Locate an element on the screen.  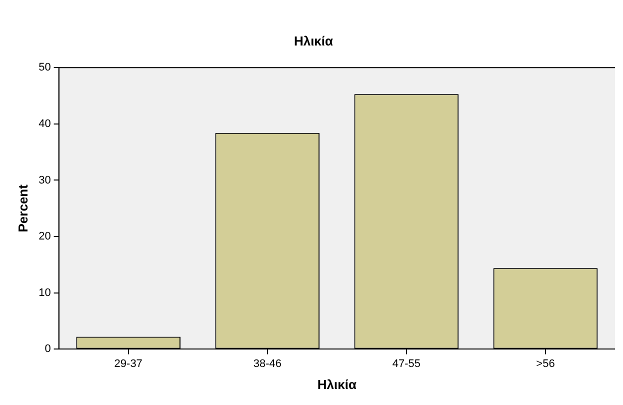
x-tick-label: 38-46 is located at coordinates (267, 364).